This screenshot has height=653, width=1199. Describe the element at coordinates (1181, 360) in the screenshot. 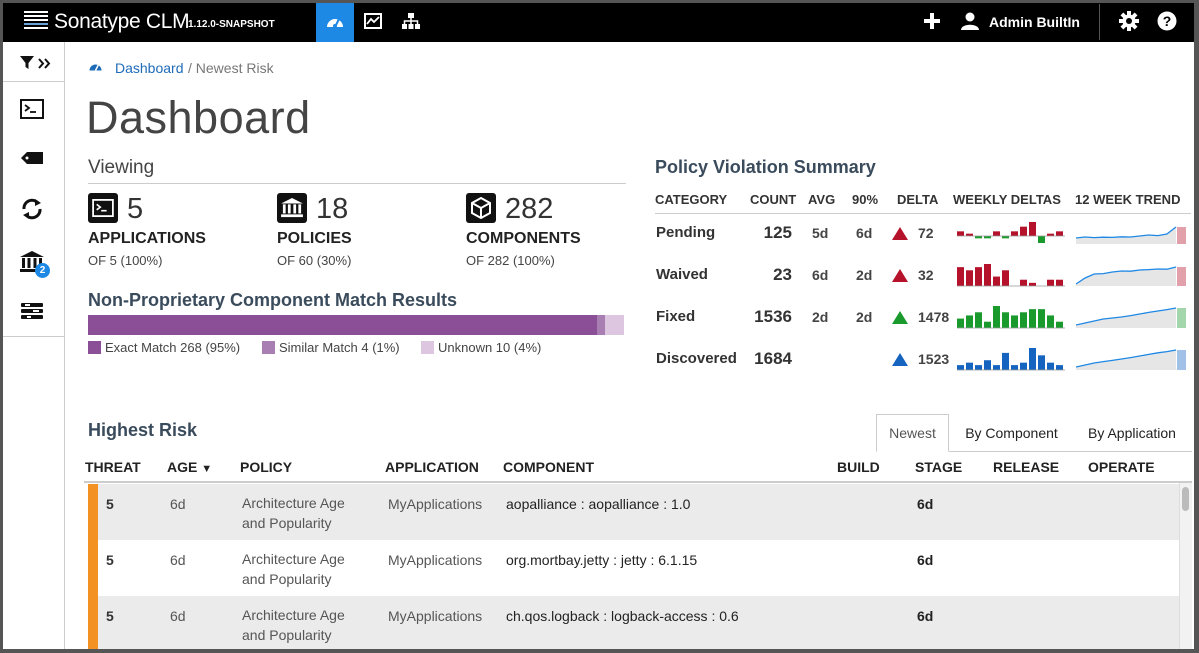

I see `trend-current-bar` at that location.